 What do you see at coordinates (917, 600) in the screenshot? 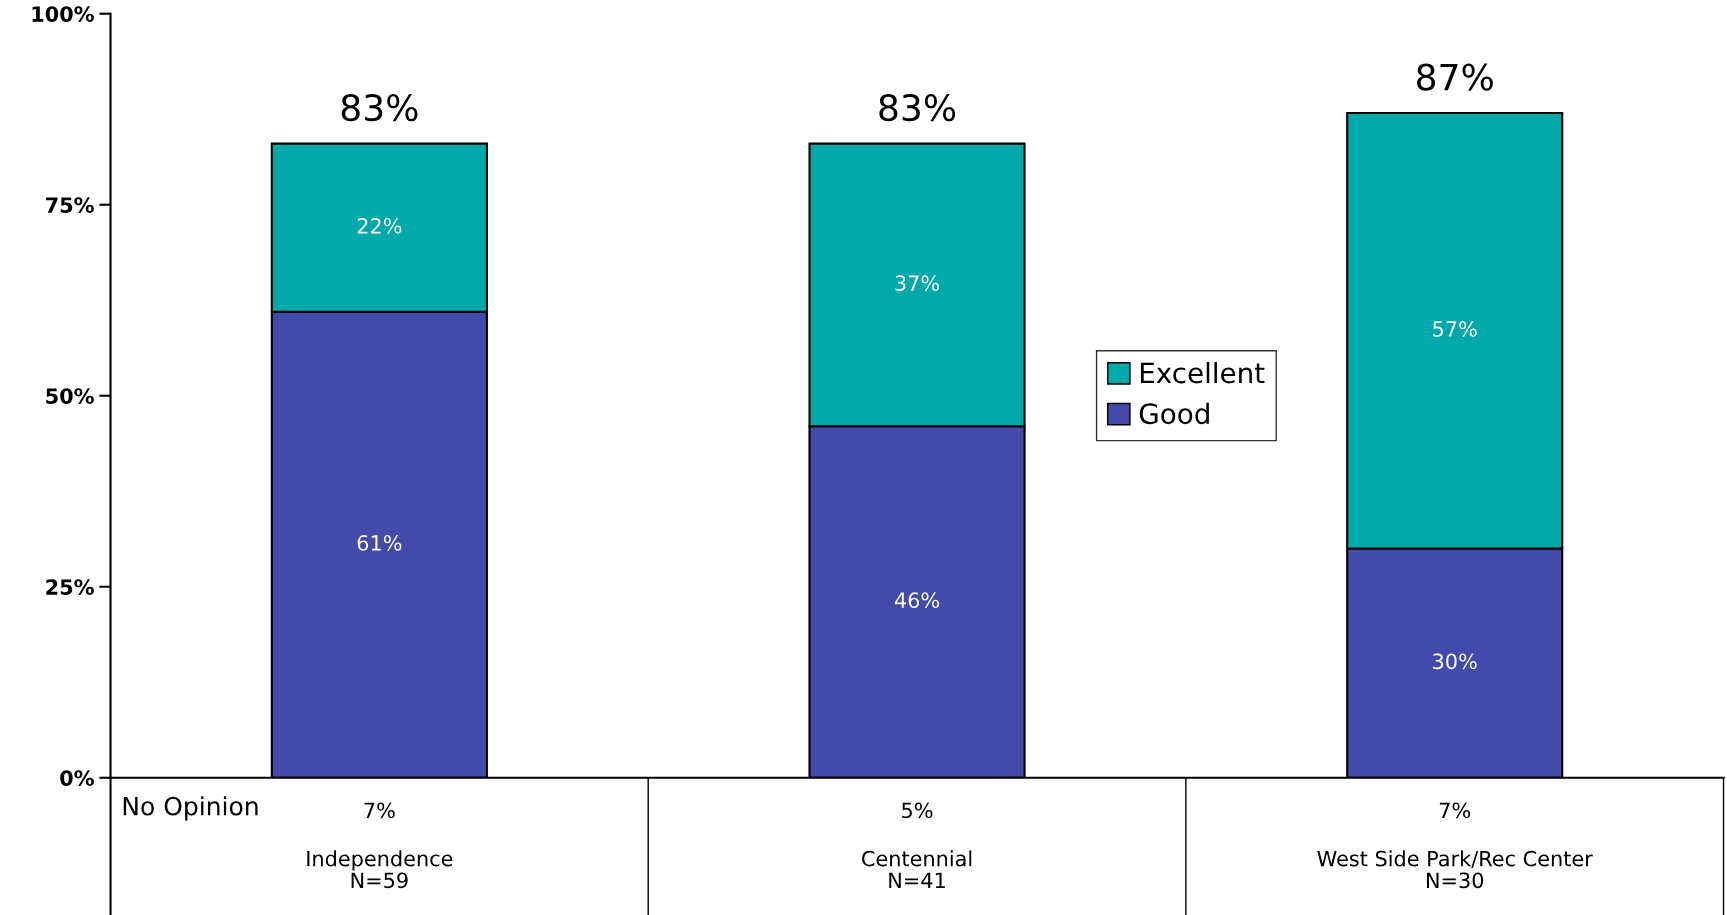
I see `data-label: 46%` at bounding box center [917, 600].